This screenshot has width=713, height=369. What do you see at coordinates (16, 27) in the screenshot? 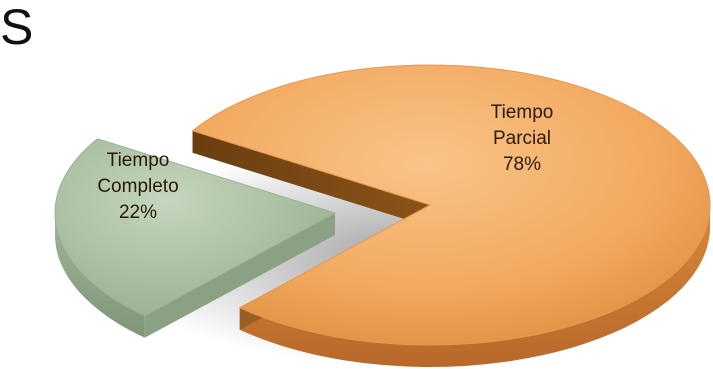
I see `page-title: S` at bounding box center [16, 27].